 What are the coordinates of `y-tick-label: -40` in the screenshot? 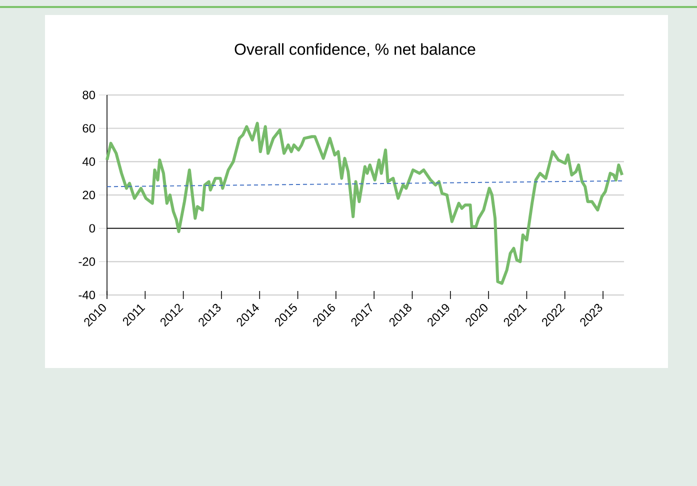 It's located at (87, 295).